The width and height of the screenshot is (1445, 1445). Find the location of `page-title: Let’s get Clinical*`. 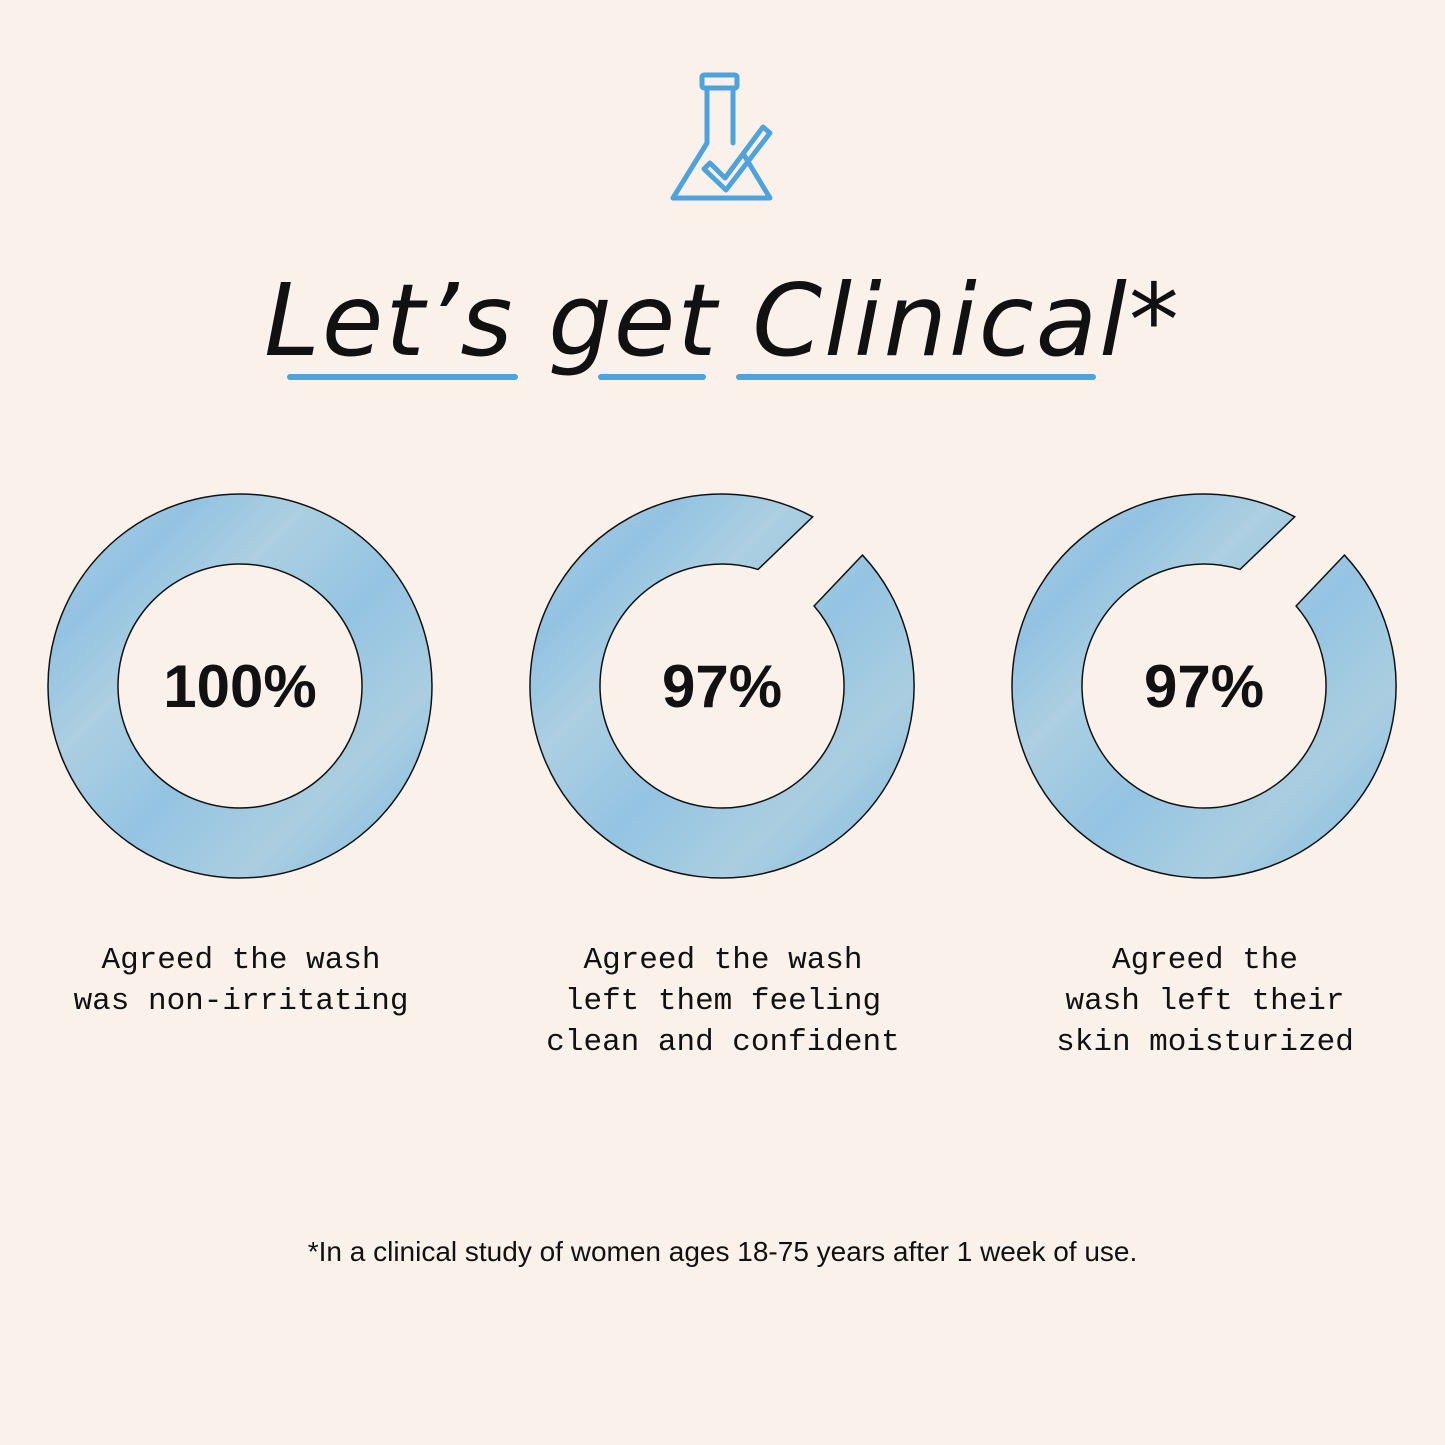

page-title: Let’s get Clinical* is located at coordinates (722, 320).